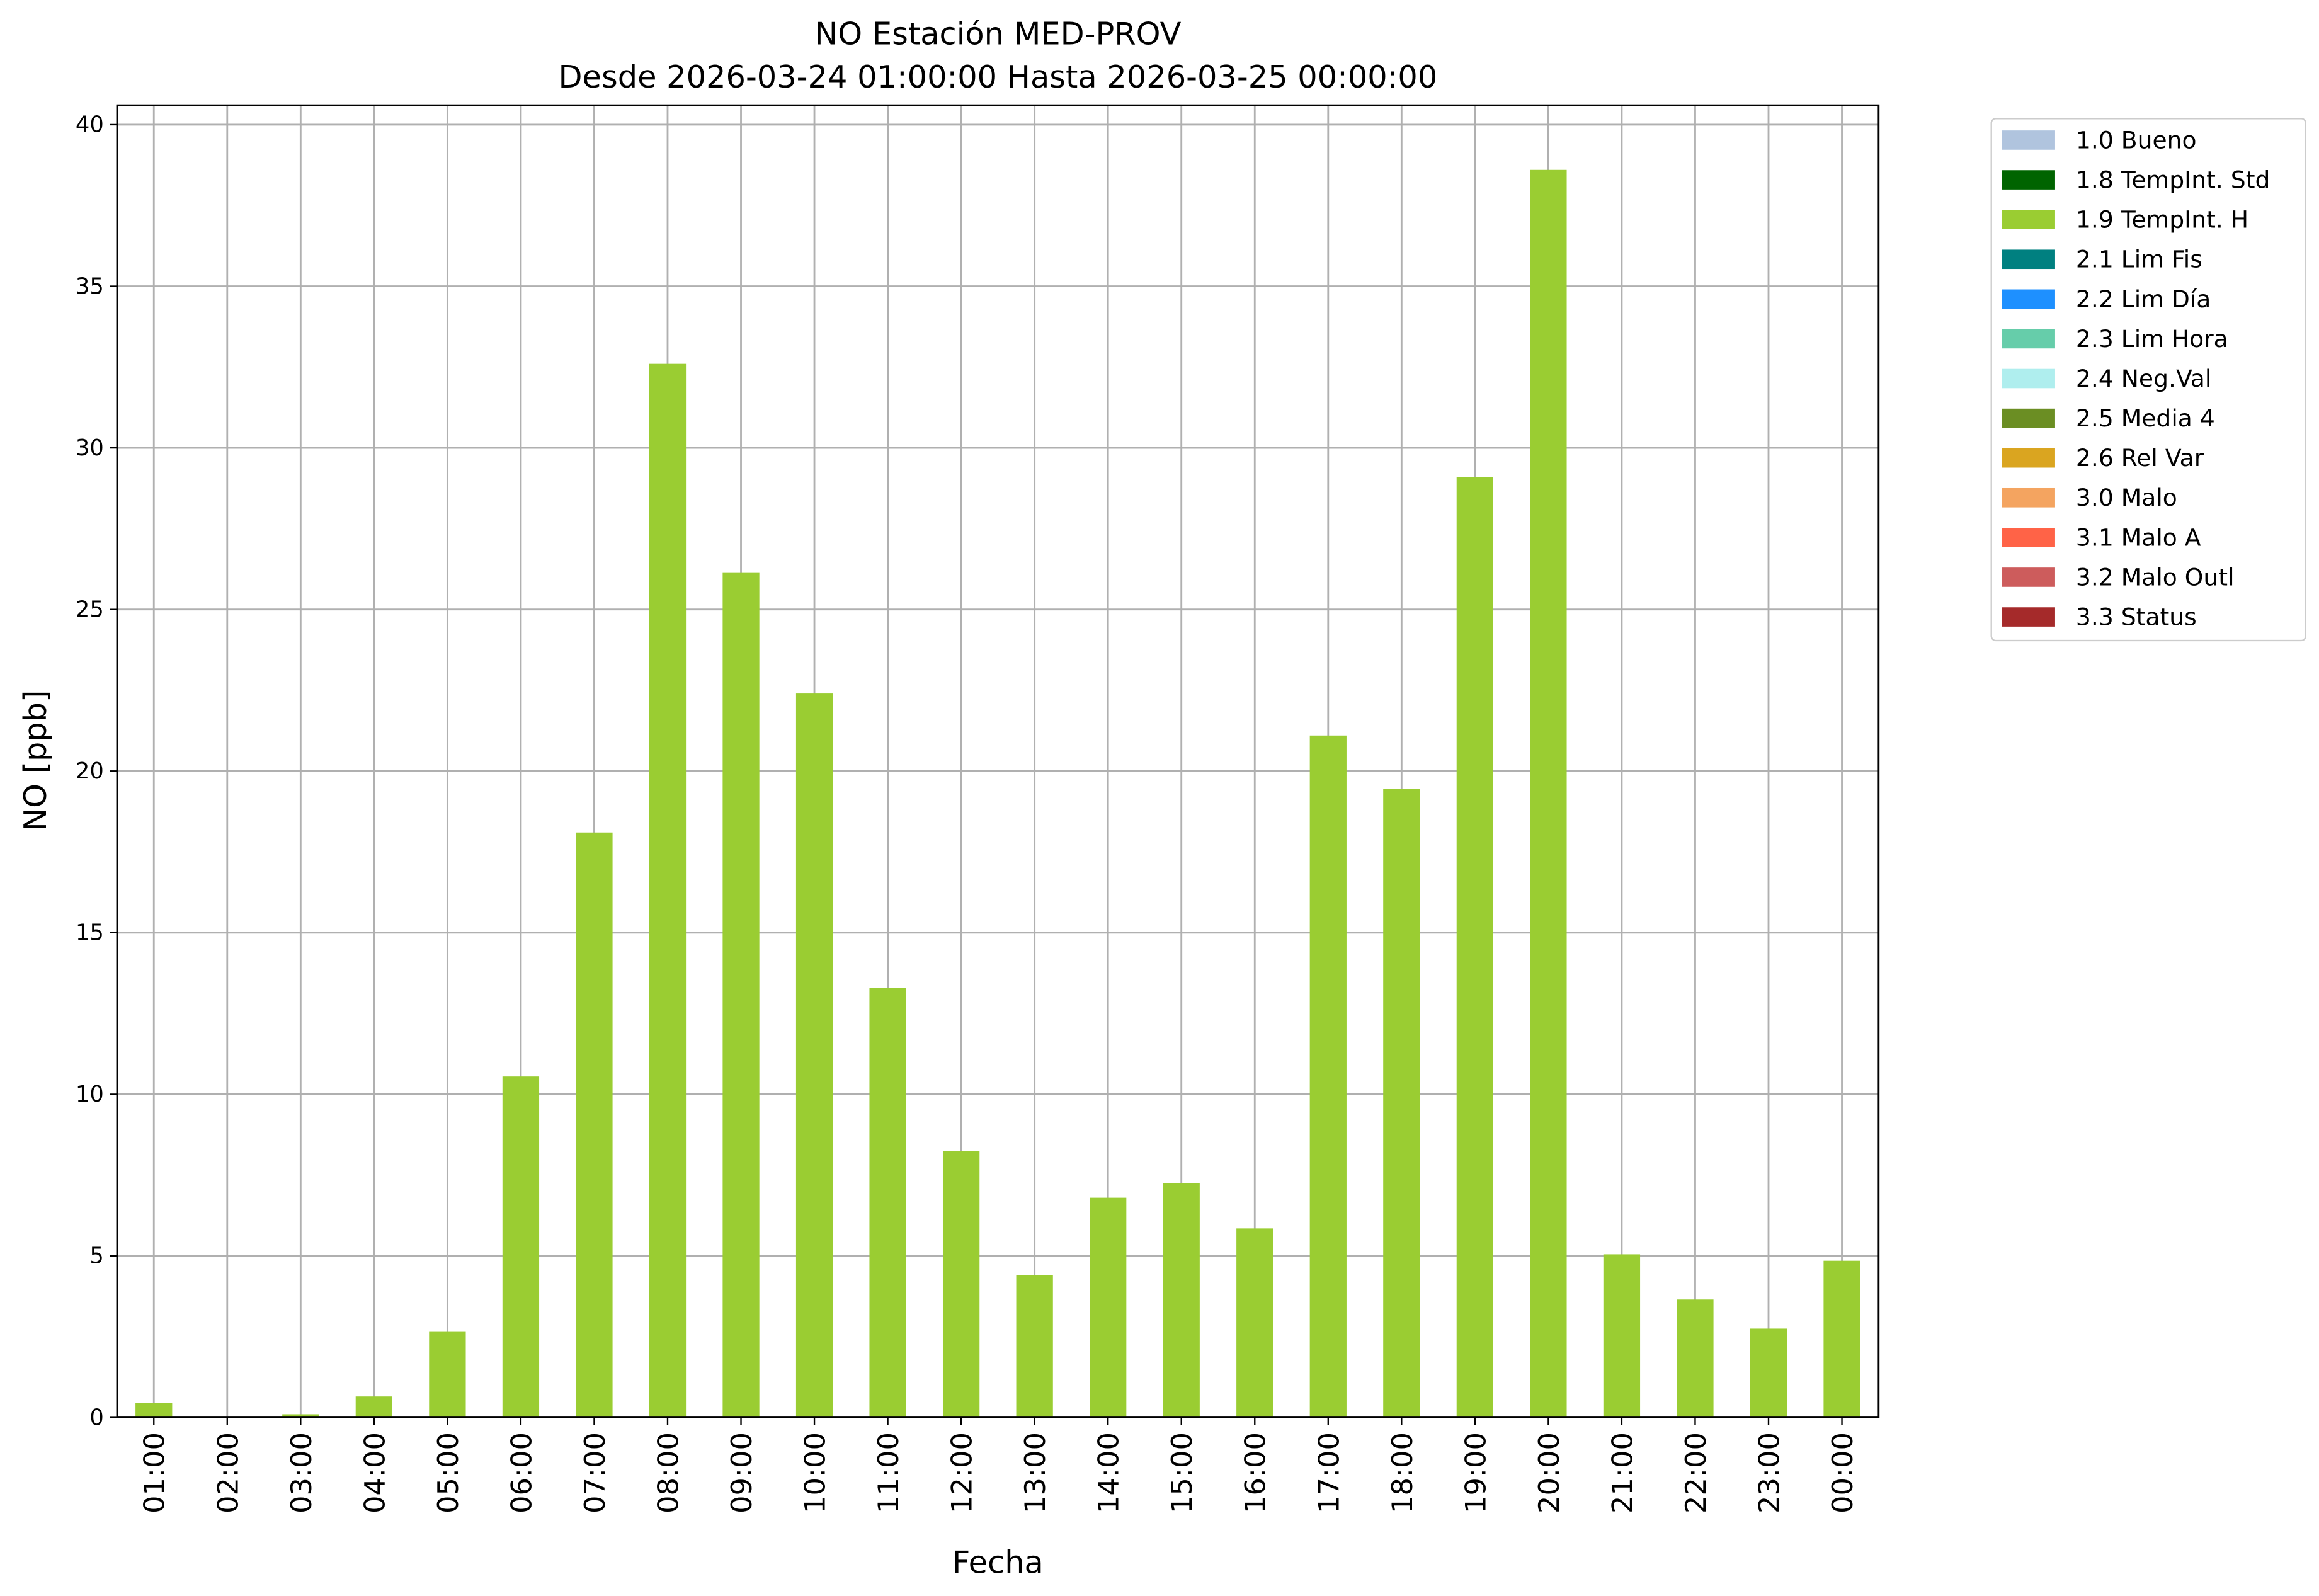 The height and width of the screenshot is (1596, 2319). What do you see at coordinates (2145, 418) in the screenshot?
I see `legend-label: 2.5 Media 4` at bounding box center [2145, 418].